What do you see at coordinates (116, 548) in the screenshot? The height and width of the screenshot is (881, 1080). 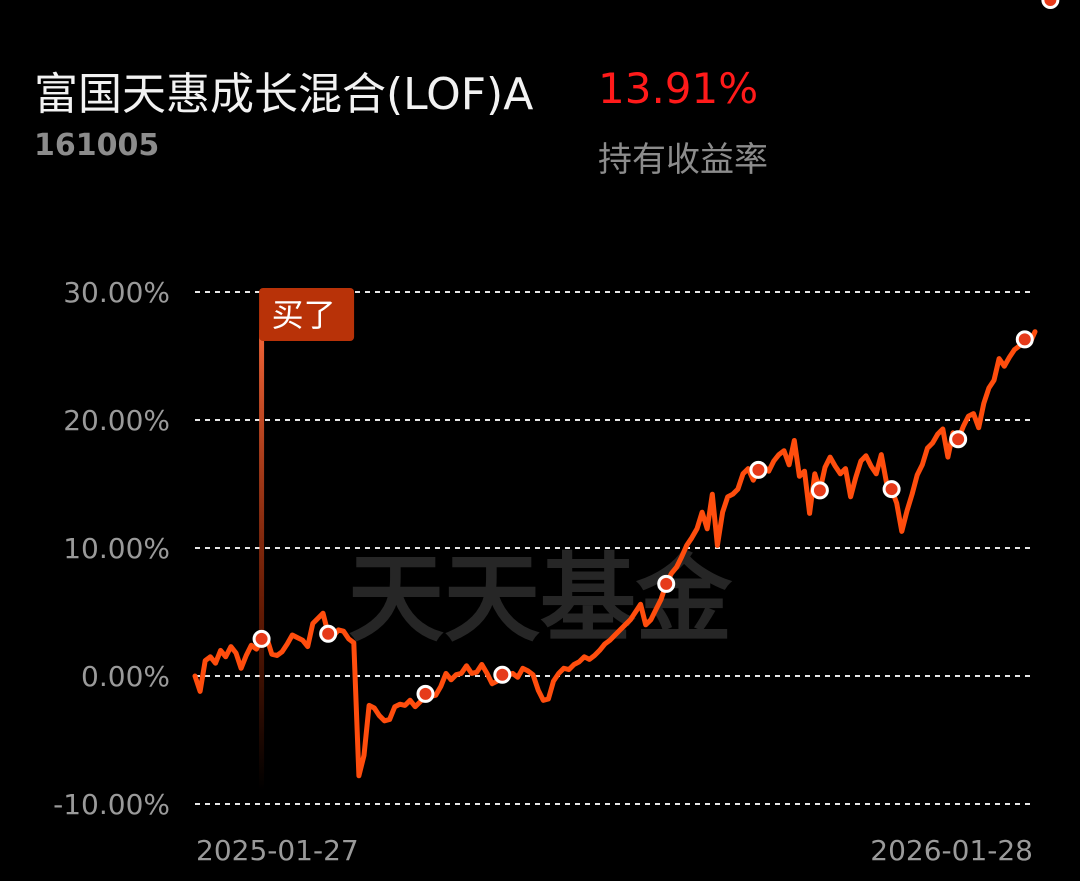 I see `y-tick-label: 10.00%` at bounding box center [116, 548].